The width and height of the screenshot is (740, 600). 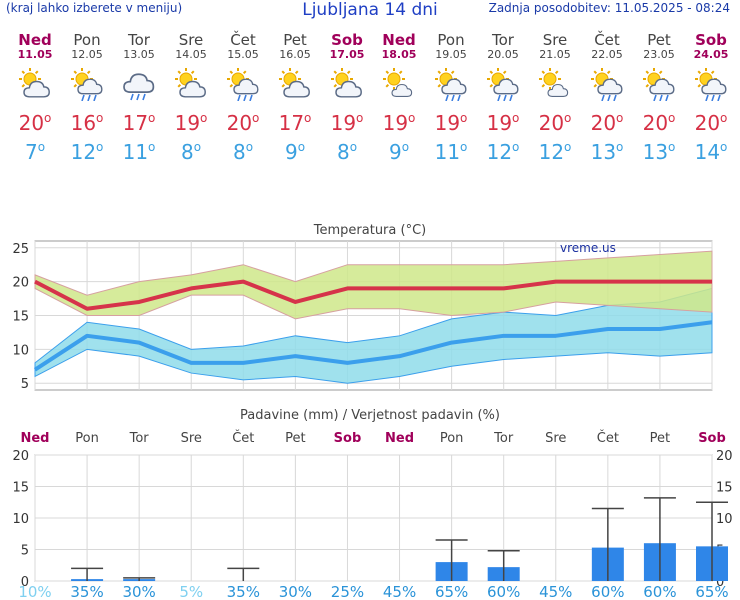 What do you see at coordinates (243, 98) in the screenshot?
I see `day-column: Čet 15.05 20o 8o` at bounding box center [243, 98].